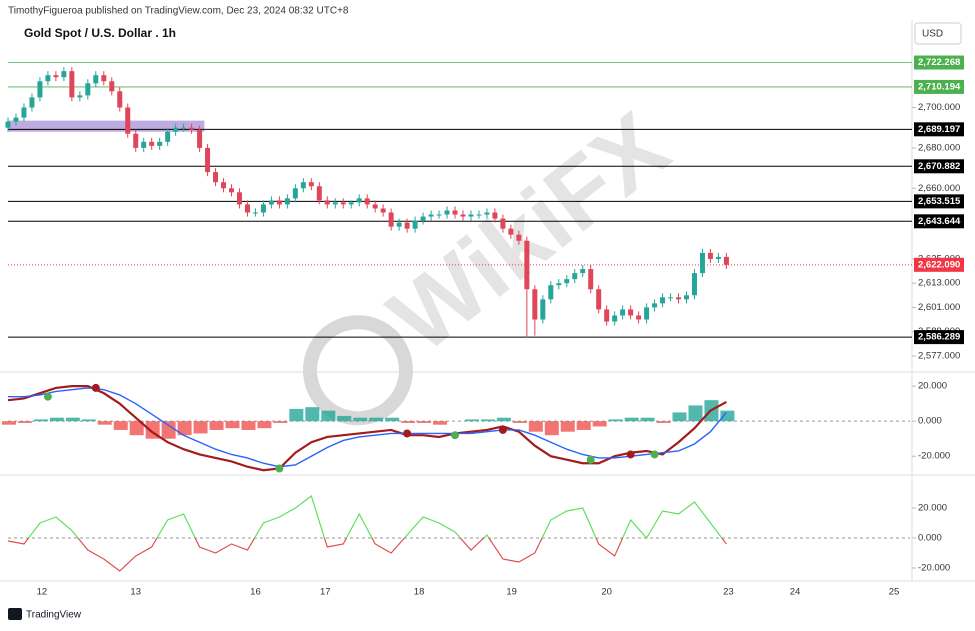 The image size is (975, 631). Describe the element at coordinates (939, 283) in the screenshot. I see `y-tick-label: 2,613.000` at that location.